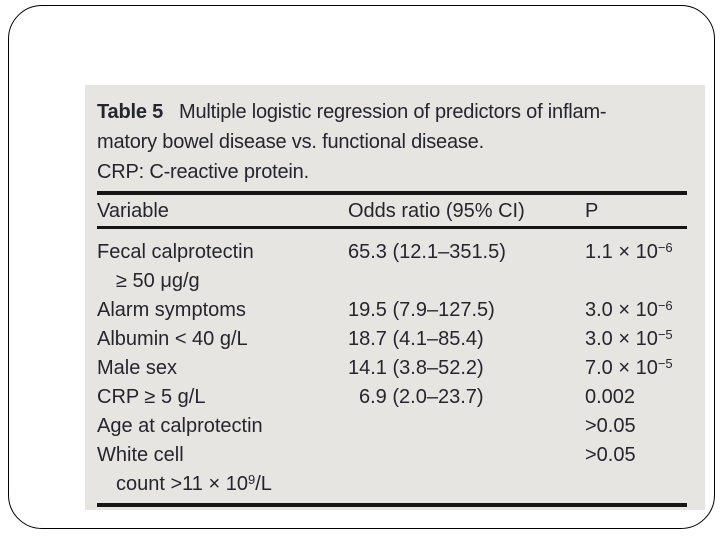 The width and height of the screenshot is (720, 540). I want to click on variable-continuation: count >11 × 109/L, so click(194, 483).